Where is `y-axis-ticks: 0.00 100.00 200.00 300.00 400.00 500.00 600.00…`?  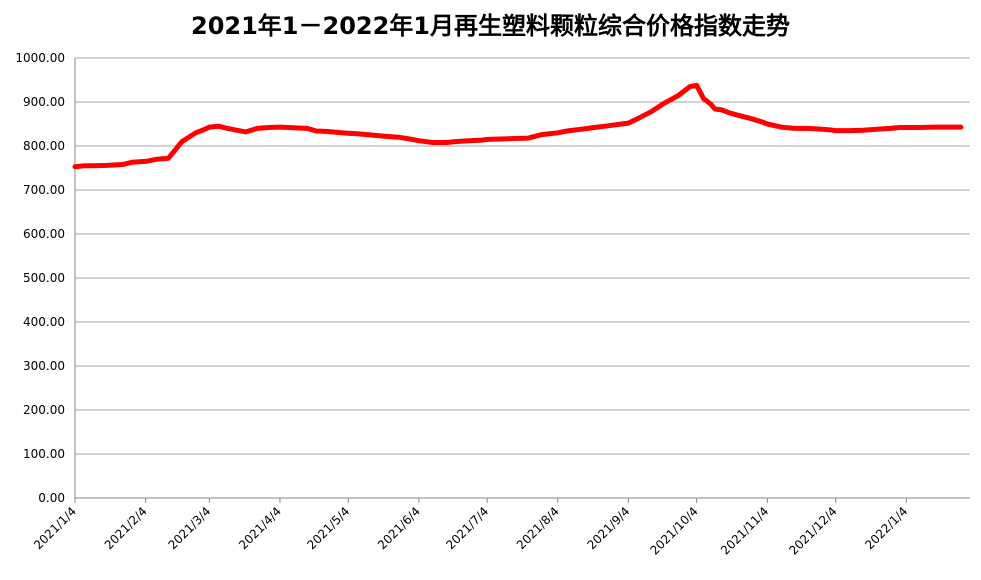
y-axis-ticks: 0.00 100.00 200.00 300.00 400.00 500.00 600.00… is located at coordinates (40, 278).